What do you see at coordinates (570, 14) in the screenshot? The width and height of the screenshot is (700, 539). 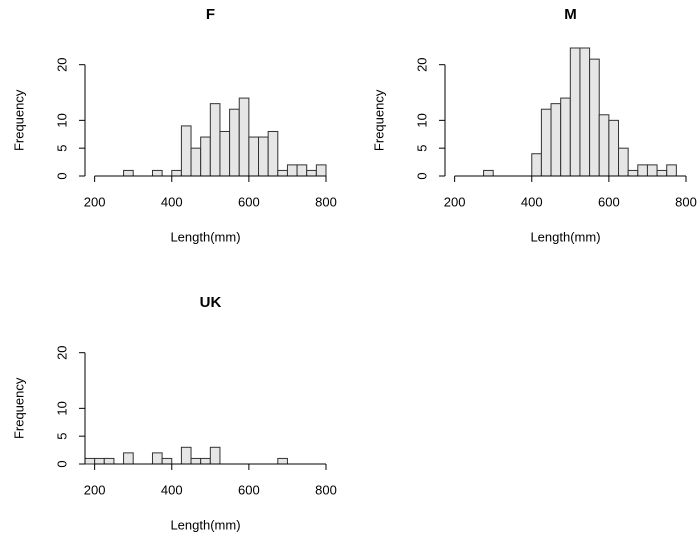 I see `panel-title: M` at bounding box center [570, 14].